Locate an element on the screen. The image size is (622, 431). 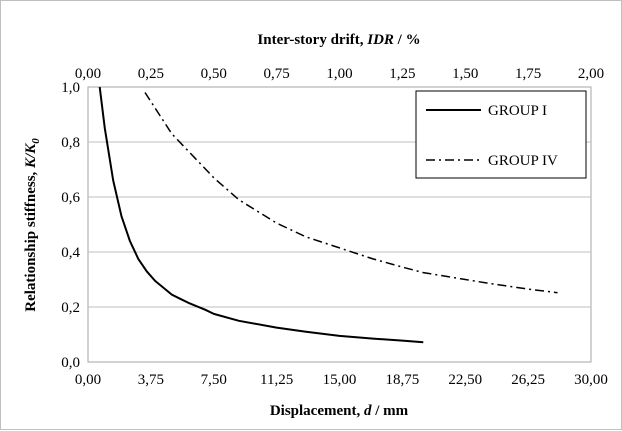
x-axis-title-italic: d is located at coordinates (368, 411).